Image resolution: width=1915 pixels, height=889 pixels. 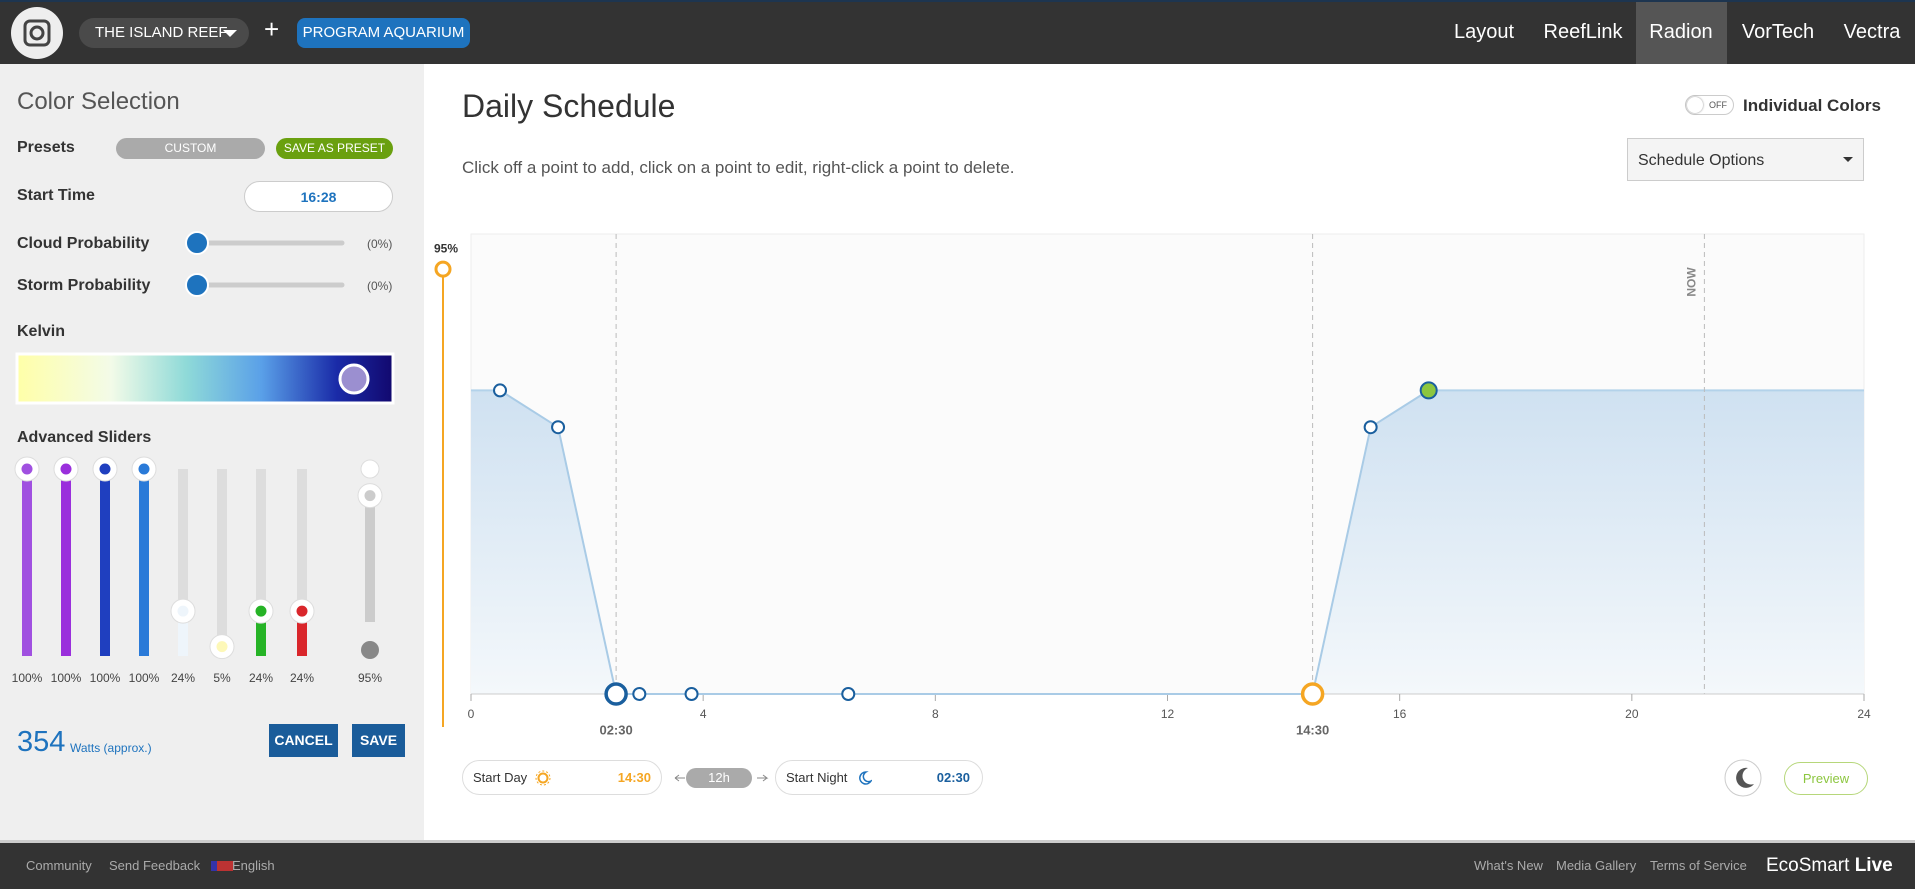 What do you see at coordinates (46, 147) in the screenshot?
I see `label: Presets` at bounding box center [46, 147].